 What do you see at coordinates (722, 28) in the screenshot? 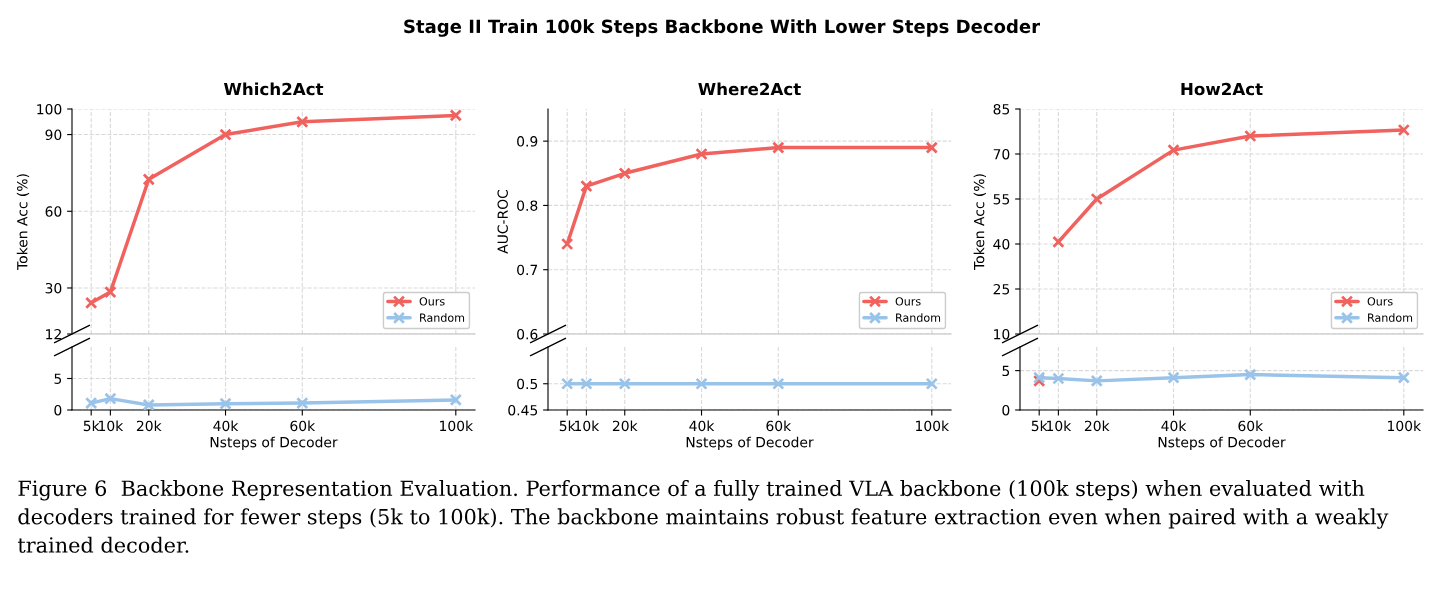
I see `text: Stage II Train 100k Steps Backbone With Lower Steps Decoder` at bounding box center [722, 28].